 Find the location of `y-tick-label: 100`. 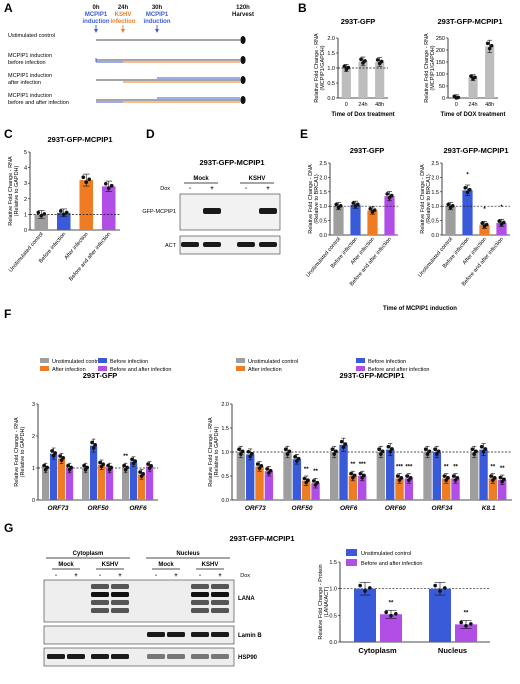

y-tick-label: 100 is located at coordinates (440, 75).